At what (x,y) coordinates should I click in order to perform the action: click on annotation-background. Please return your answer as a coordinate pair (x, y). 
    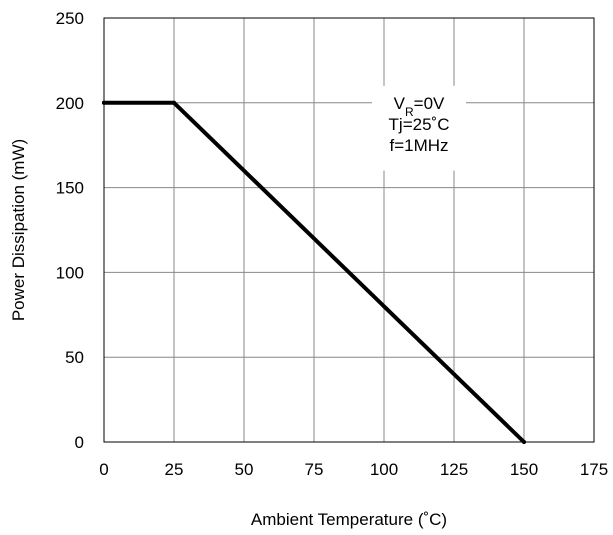
    Looking at the image, I should click on (419, 128).